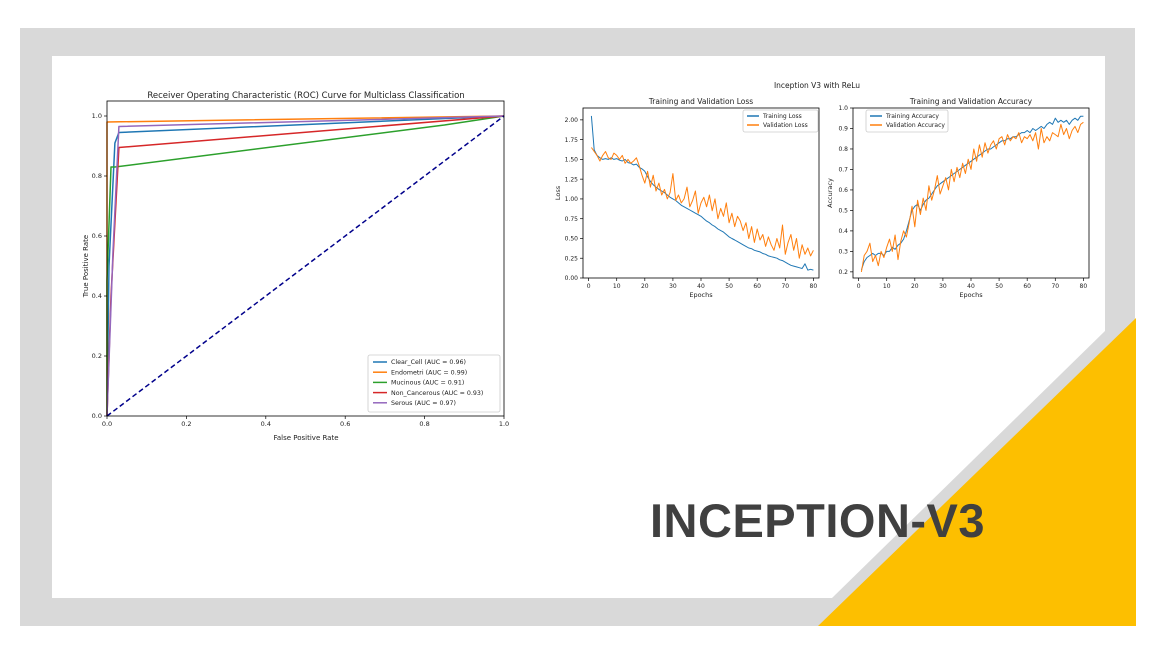 Image resolution: width=1162 pixels, height=655 pixels. Describe the element at coordinates (97, 236) in the screenshot. I see `roc-y-tick-label: 0.6` at that location.